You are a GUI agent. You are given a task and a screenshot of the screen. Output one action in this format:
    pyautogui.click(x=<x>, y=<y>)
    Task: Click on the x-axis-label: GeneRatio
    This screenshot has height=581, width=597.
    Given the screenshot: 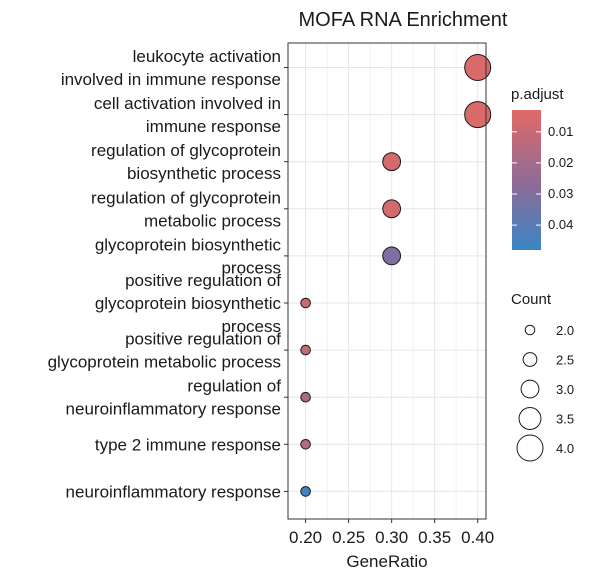 What is the action you would take?
    pyautogui.click(x=386, y=561)
    